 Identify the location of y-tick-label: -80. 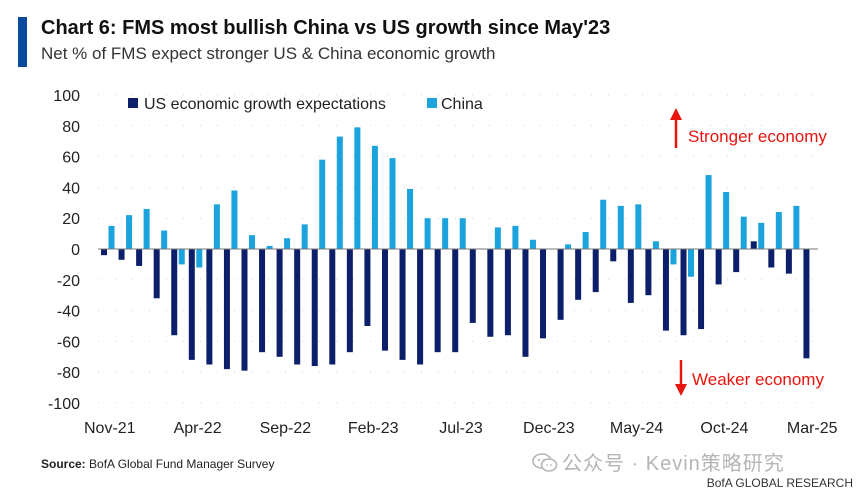
(68, 373).